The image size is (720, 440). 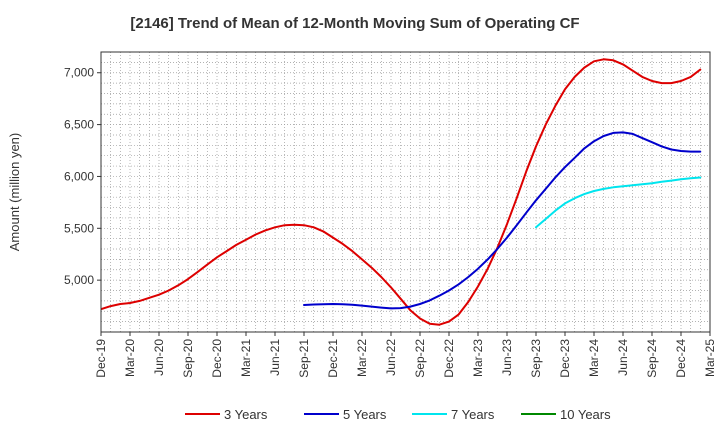 What do you see at coordinates (623, 357) in the screenshot?
I see `x-tick-label: Jun-24` at bounding box center [623, 357].